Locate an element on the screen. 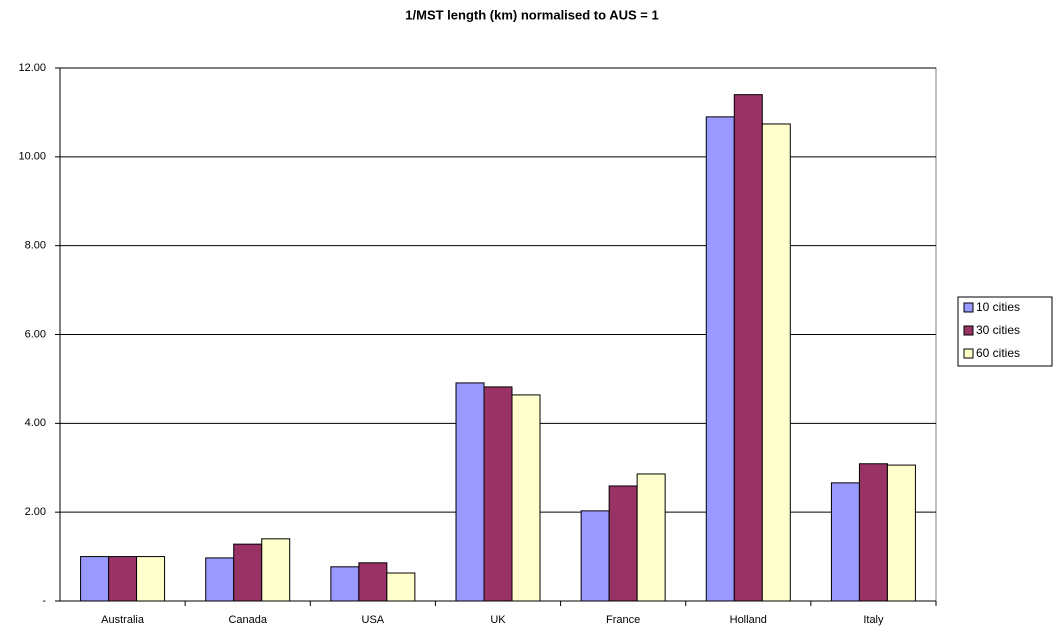 The image size is (1063, 633). y-tick-label: 8.00 is located at coordinates (35, 246).